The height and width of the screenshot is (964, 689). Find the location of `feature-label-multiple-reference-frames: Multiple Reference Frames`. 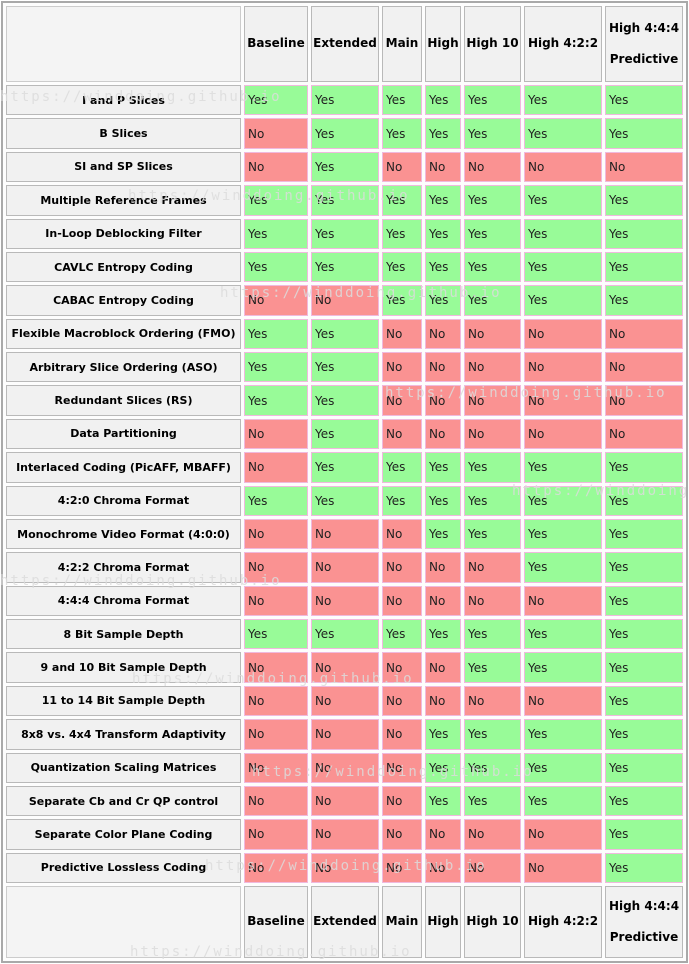

feature-label-multiple-reference-frames: Multiple Reference Frames is located at coordinates (123, 200).